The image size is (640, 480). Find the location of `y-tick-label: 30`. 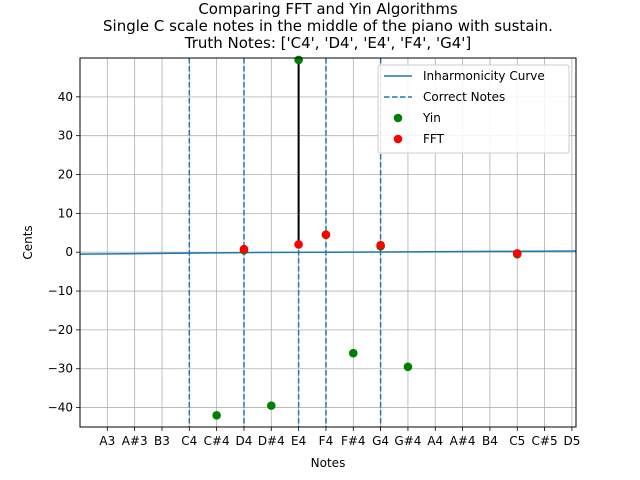

y-tick-label: 30 is located at coordinates (65, 136).